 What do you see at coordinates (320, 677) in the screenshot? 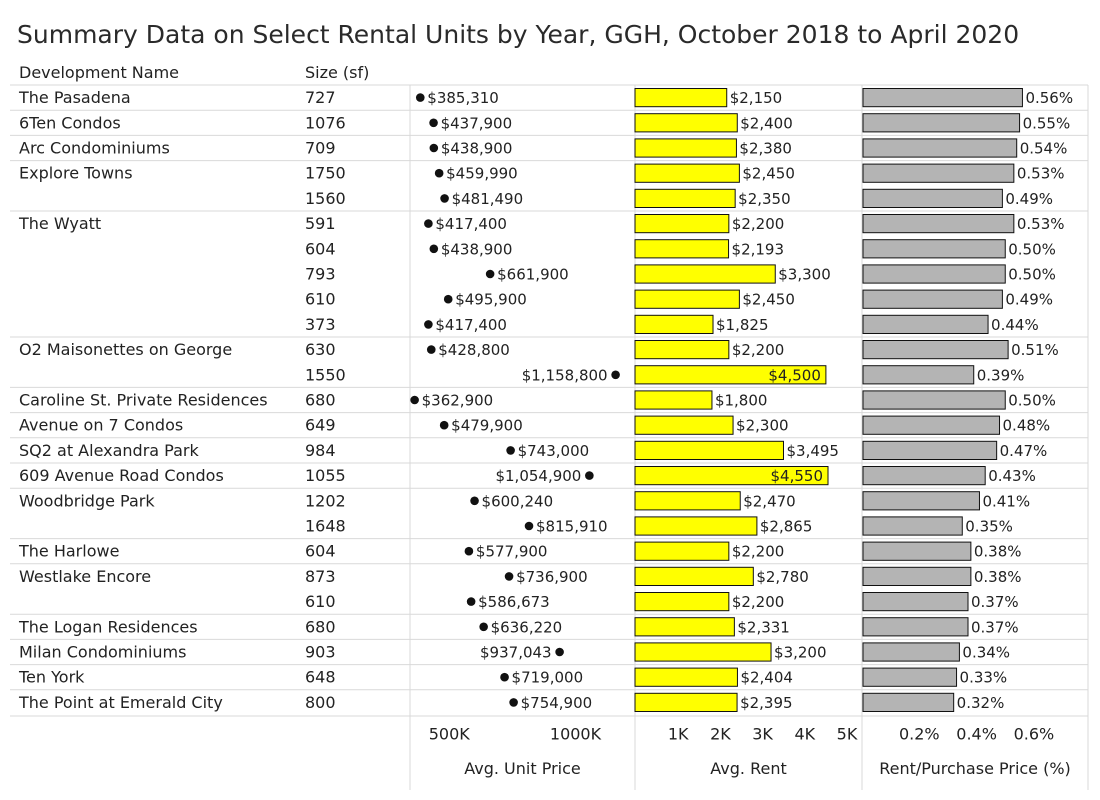
I see `unit-size: 648` at bounding box center [320, 677].